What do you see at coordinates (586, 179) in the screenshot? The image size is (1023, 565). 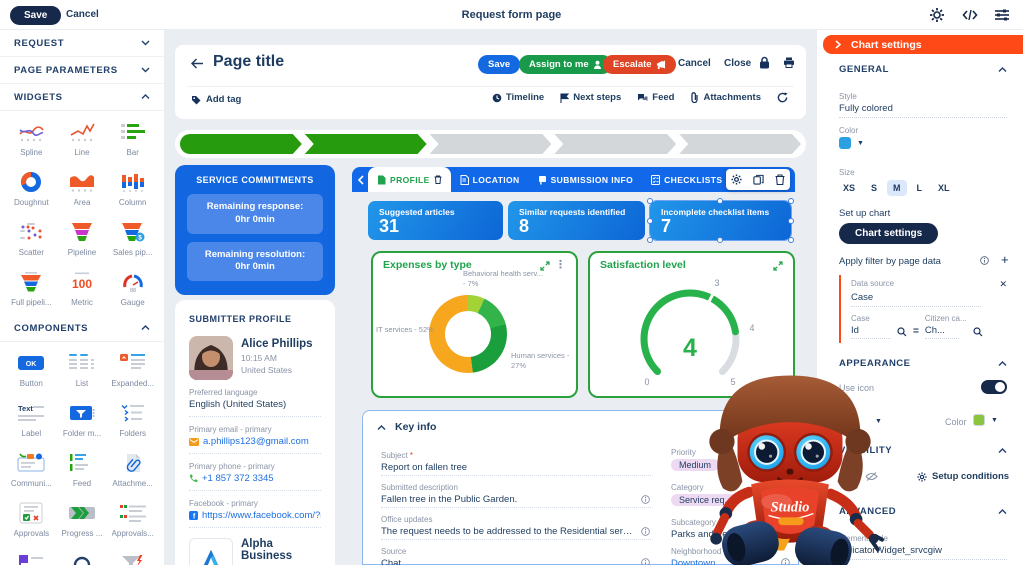 I see `tab-submission-info: SUBMISSION INFO` at bounding box center [586, 179].